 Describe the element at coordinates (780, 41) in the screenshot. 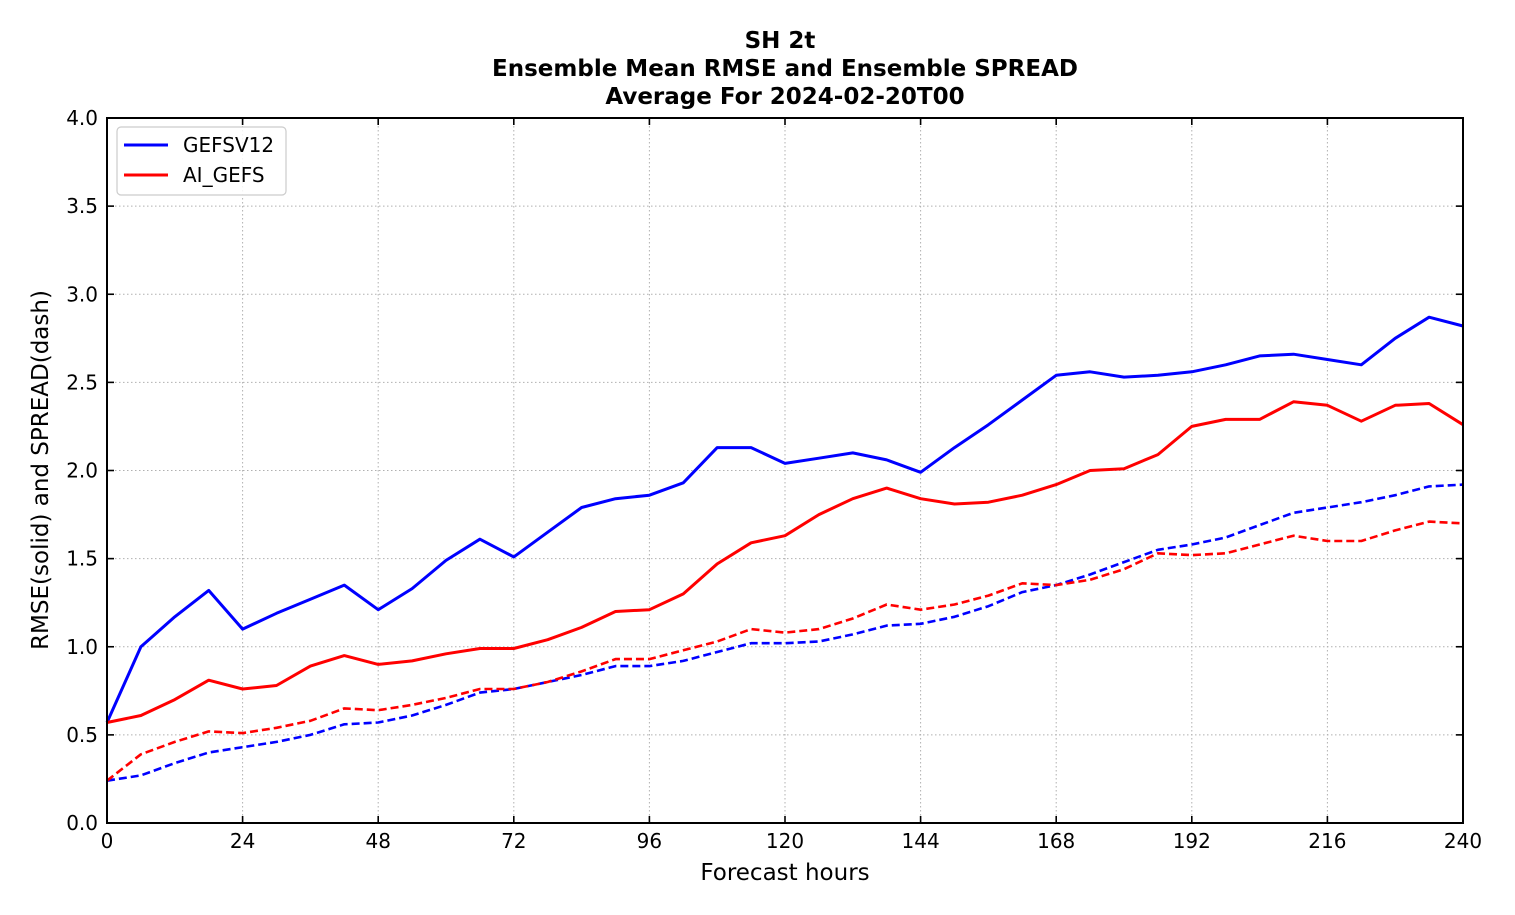

I see `chart-title: SH 2t` at that location.